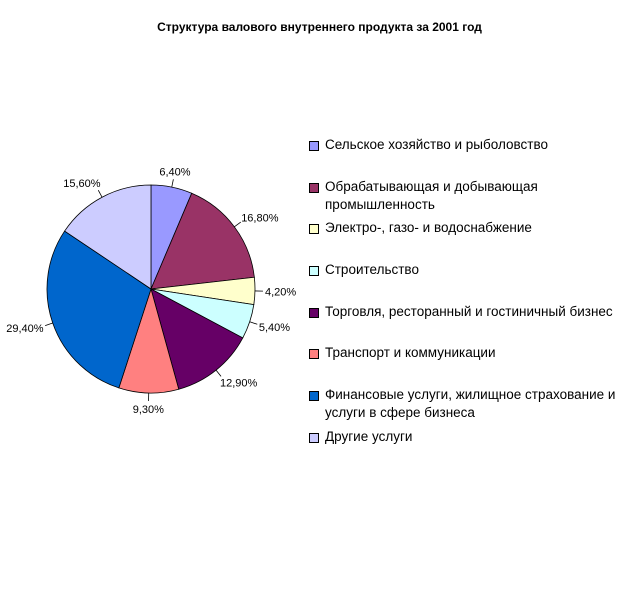 The width and height of the screenshot is (639, 590). Describe the element at coordinates (472, 437) in the screenshot. I see `legend-item: Другие услуги` at that location.